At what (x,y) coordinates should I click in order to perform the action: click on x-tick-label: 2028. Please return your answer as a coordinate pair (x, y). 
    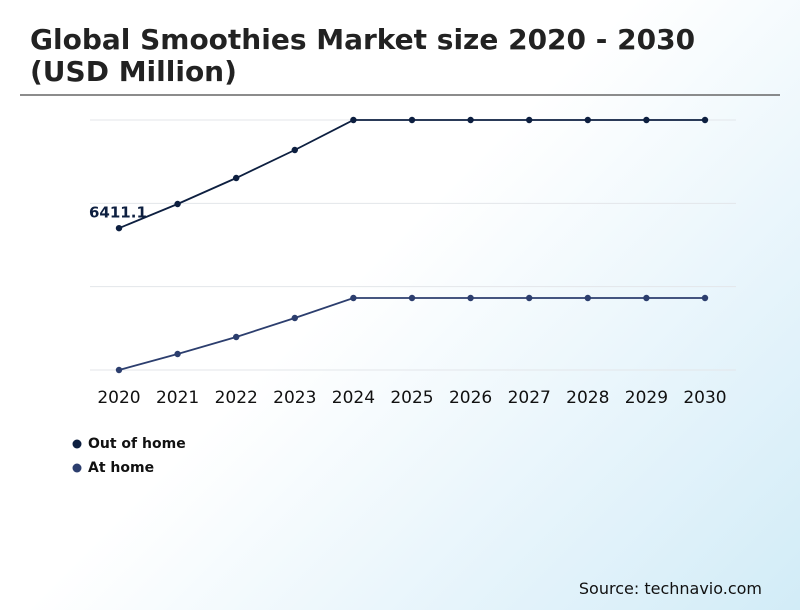
    Looking at the image, I should click on (587, 398).